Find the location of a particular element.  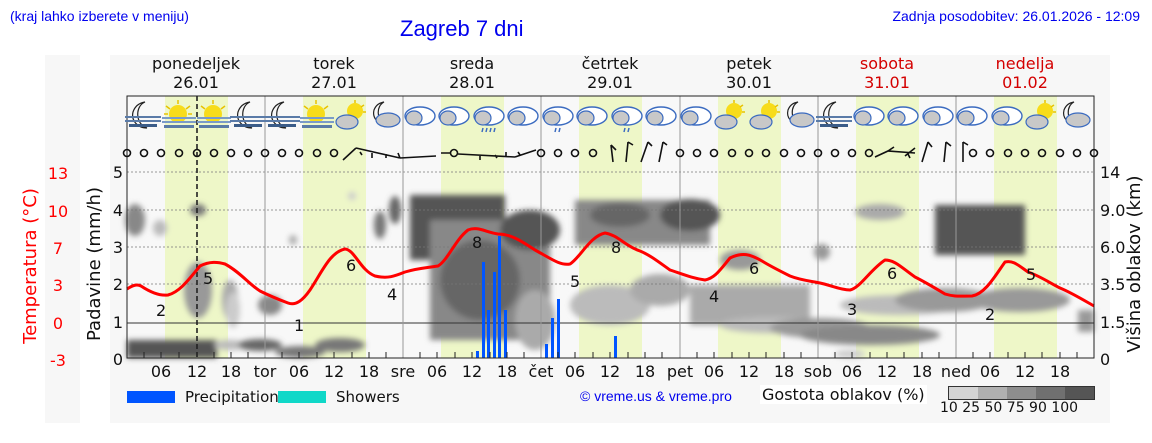

precipitation-axis: 5 4 3 2 1 0 is located at coordinates (118, 266).